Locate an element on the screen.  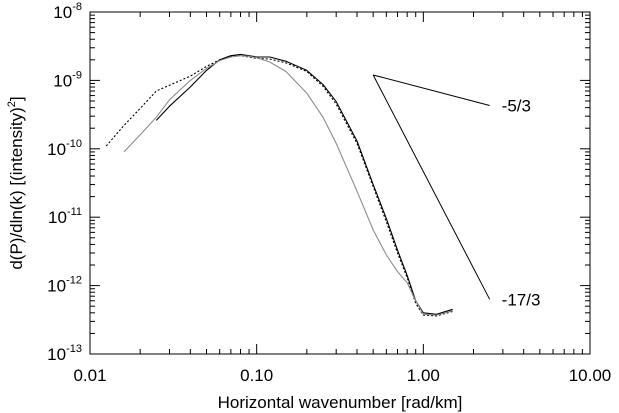
y-axis-label: d(P)/dln(k) [(intensity)2] is located at coordinates (16, 182).